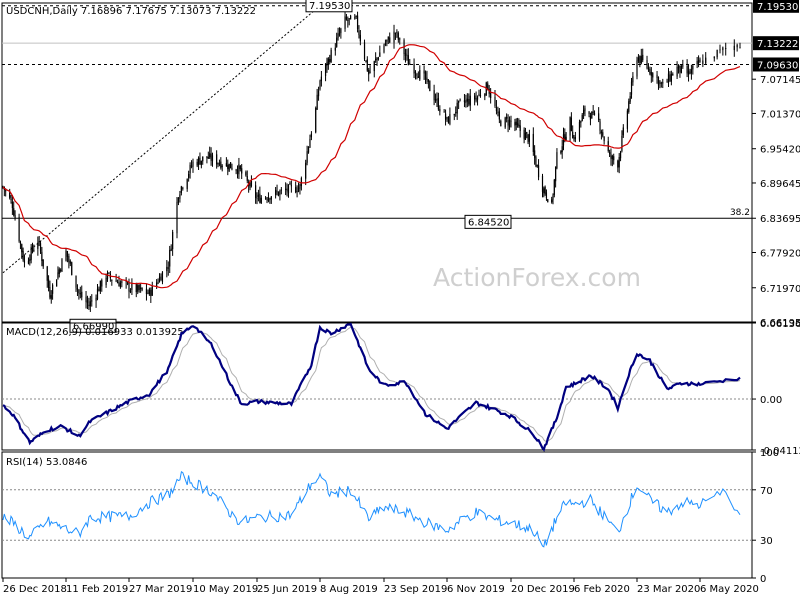 This screenshot has width=800, height=604. I want to click on annotation-label: 7.19530, so click(329, 6).